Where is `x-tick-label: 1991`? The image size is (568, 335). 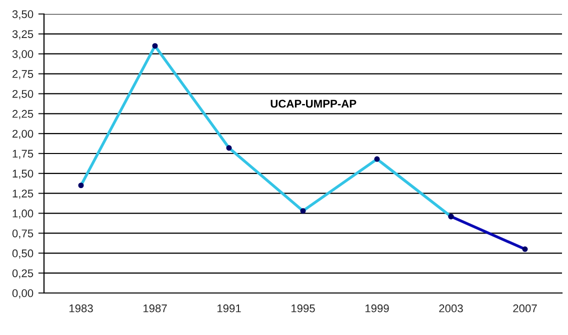
x-tick-label: 1991 is located at coordinates (229, 308).